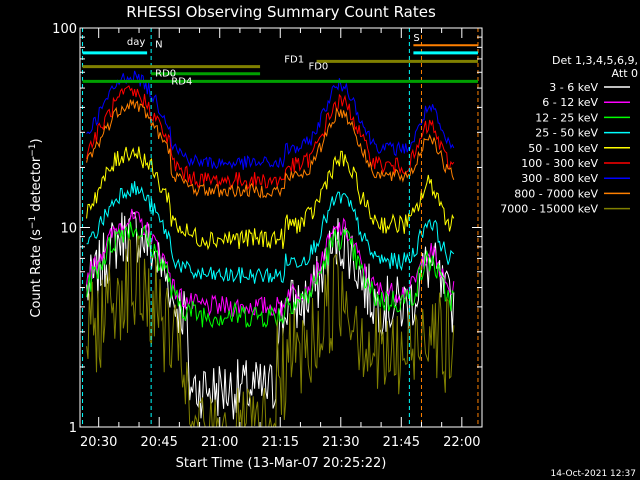 The image size is (640, 480). What do you see at coordinates (556, 193) in the screenshot?
I see `legend-entry-label: 800 - 7000 keV` at bounding box center [556, 193].